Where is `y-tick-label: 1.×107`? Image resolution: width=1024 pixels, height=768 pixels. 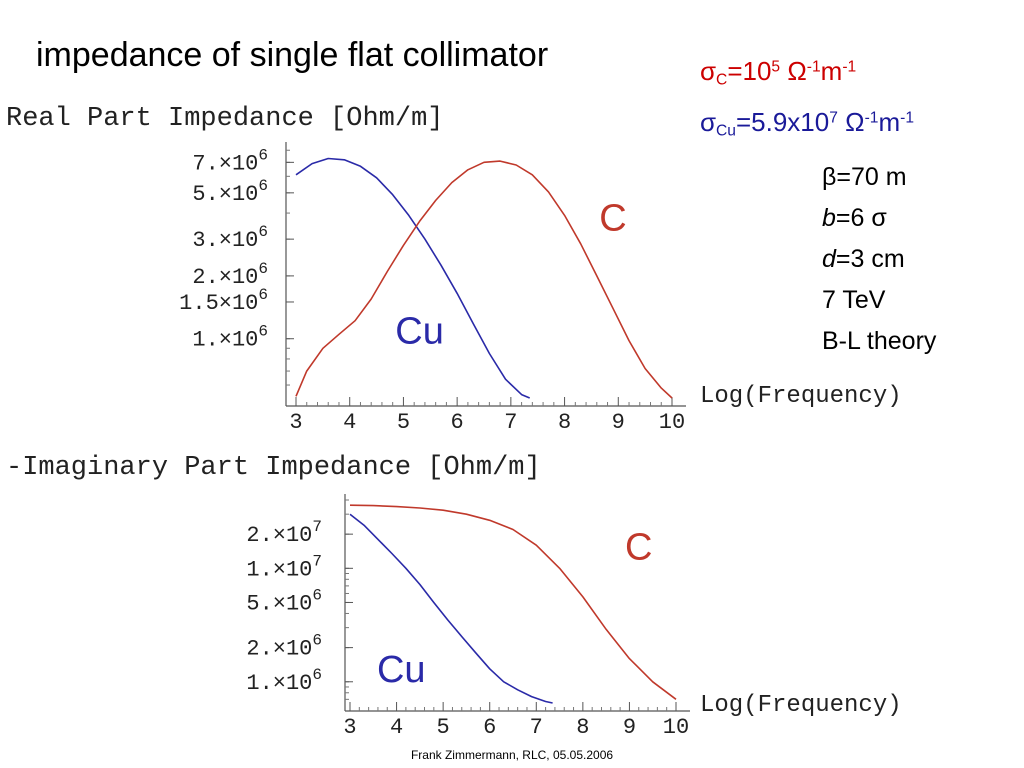 y-tick-label: 1.×107 is located at coordinates (284, 567).